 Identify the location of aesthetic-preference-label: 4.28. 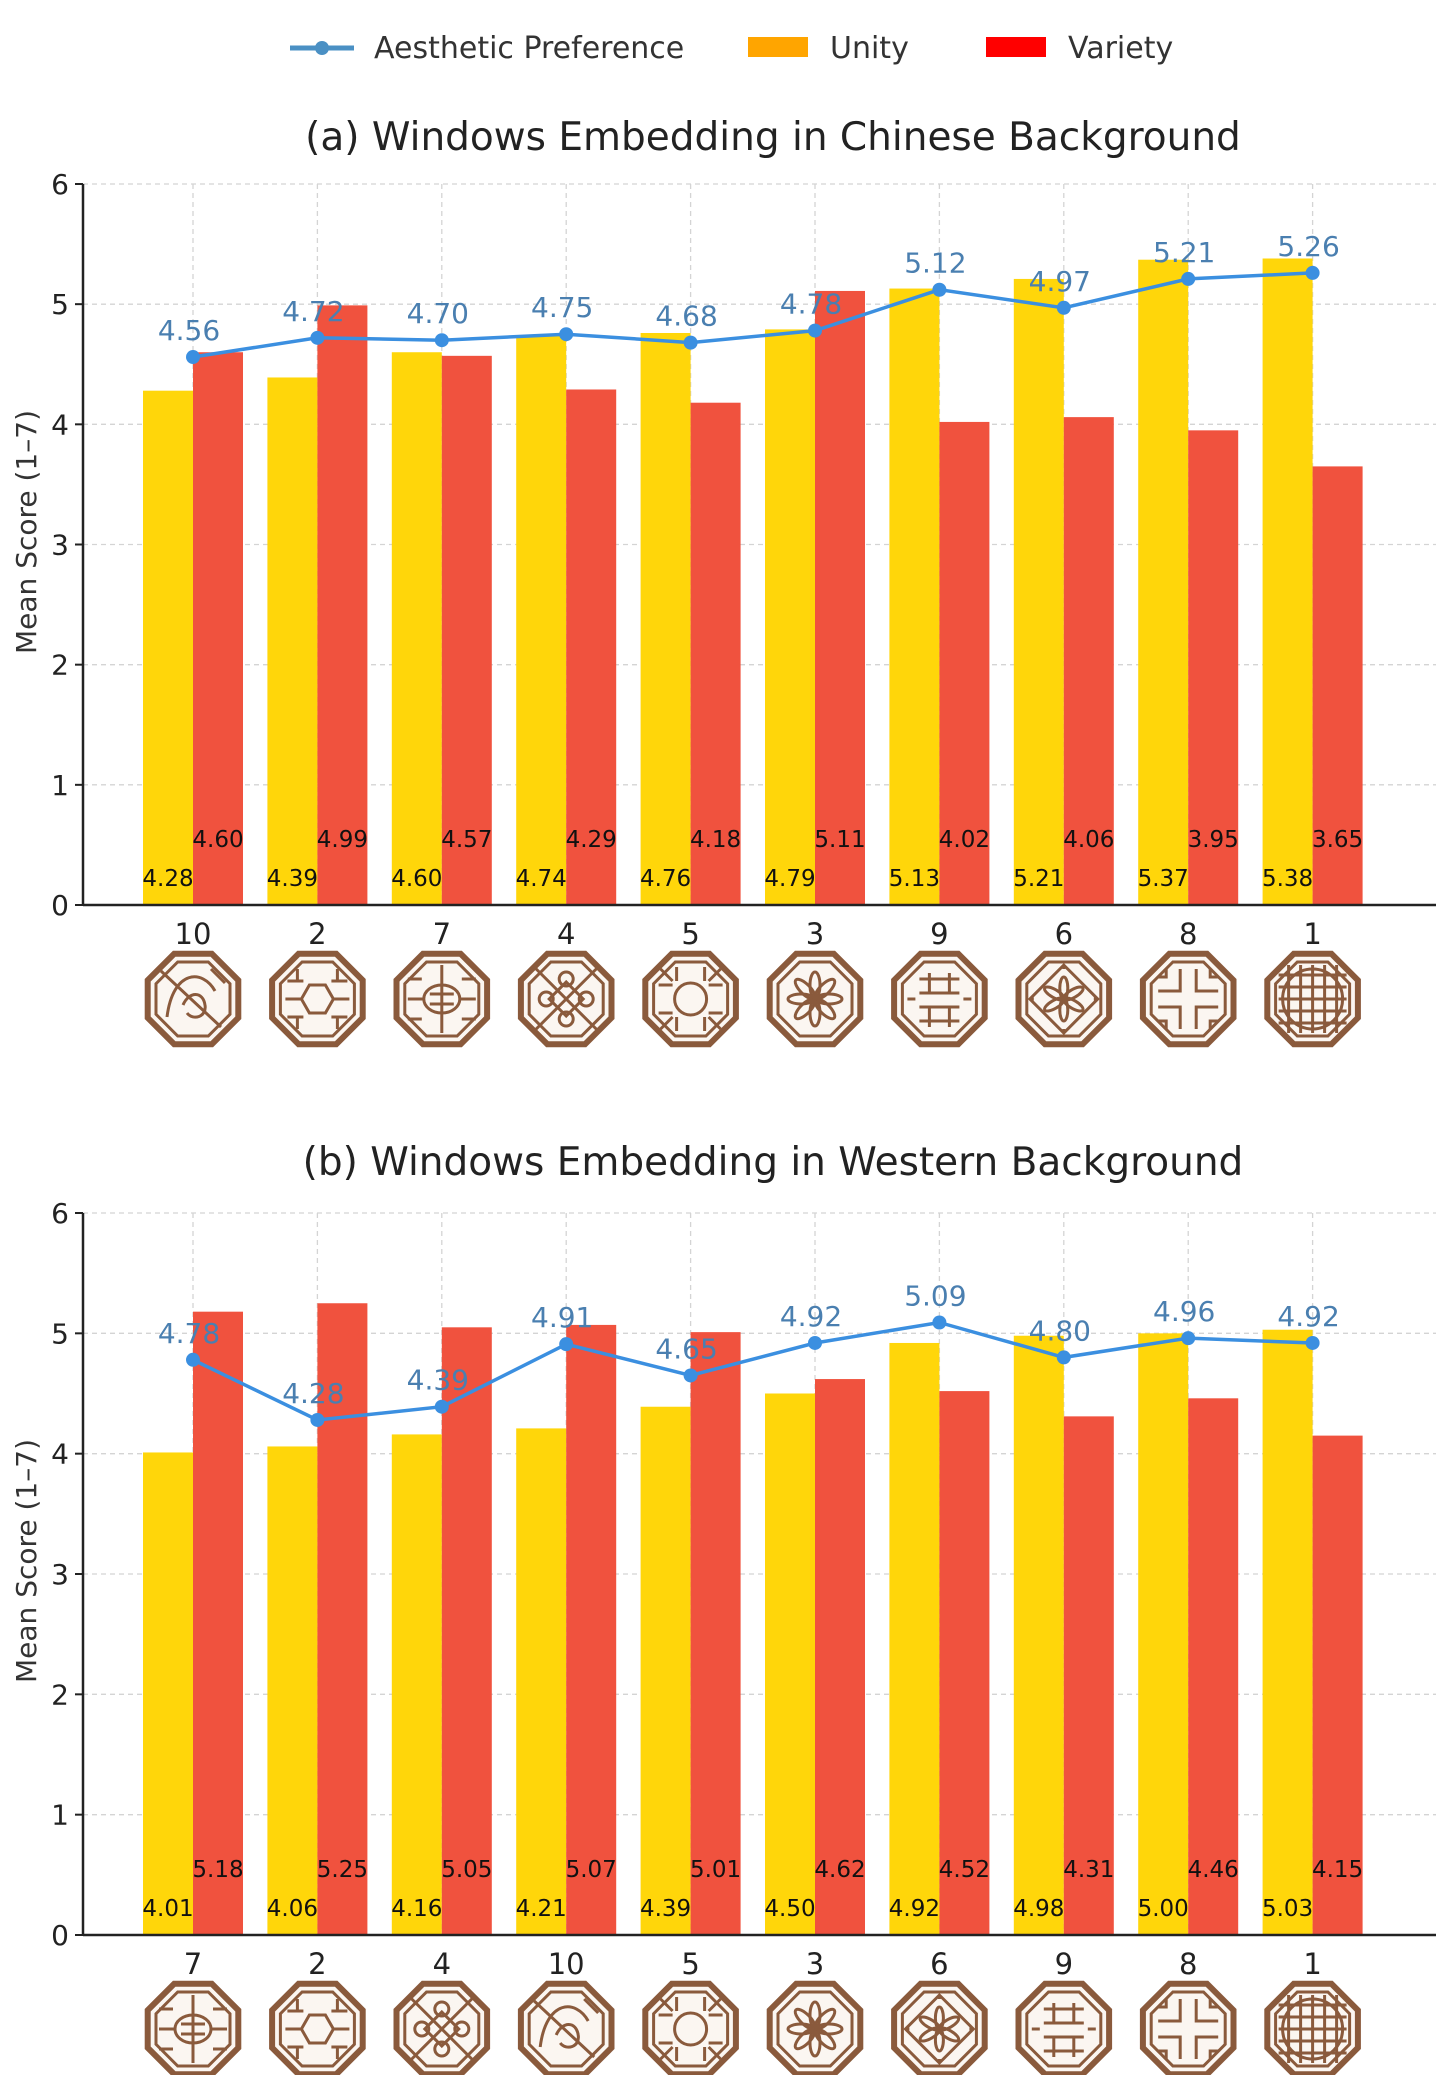
(313, 1393).